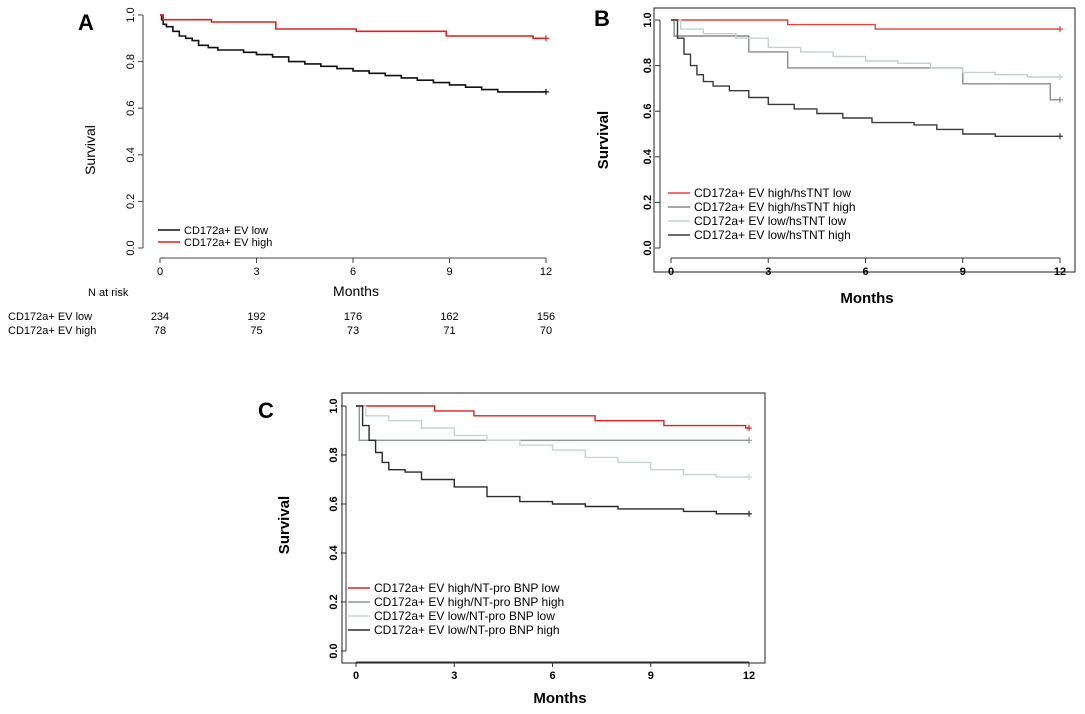 This screenshot has height=714, width=1085. Describe the element at coordinates (160, 331) in the screenshot. I see `risk-count: 78` at that location.